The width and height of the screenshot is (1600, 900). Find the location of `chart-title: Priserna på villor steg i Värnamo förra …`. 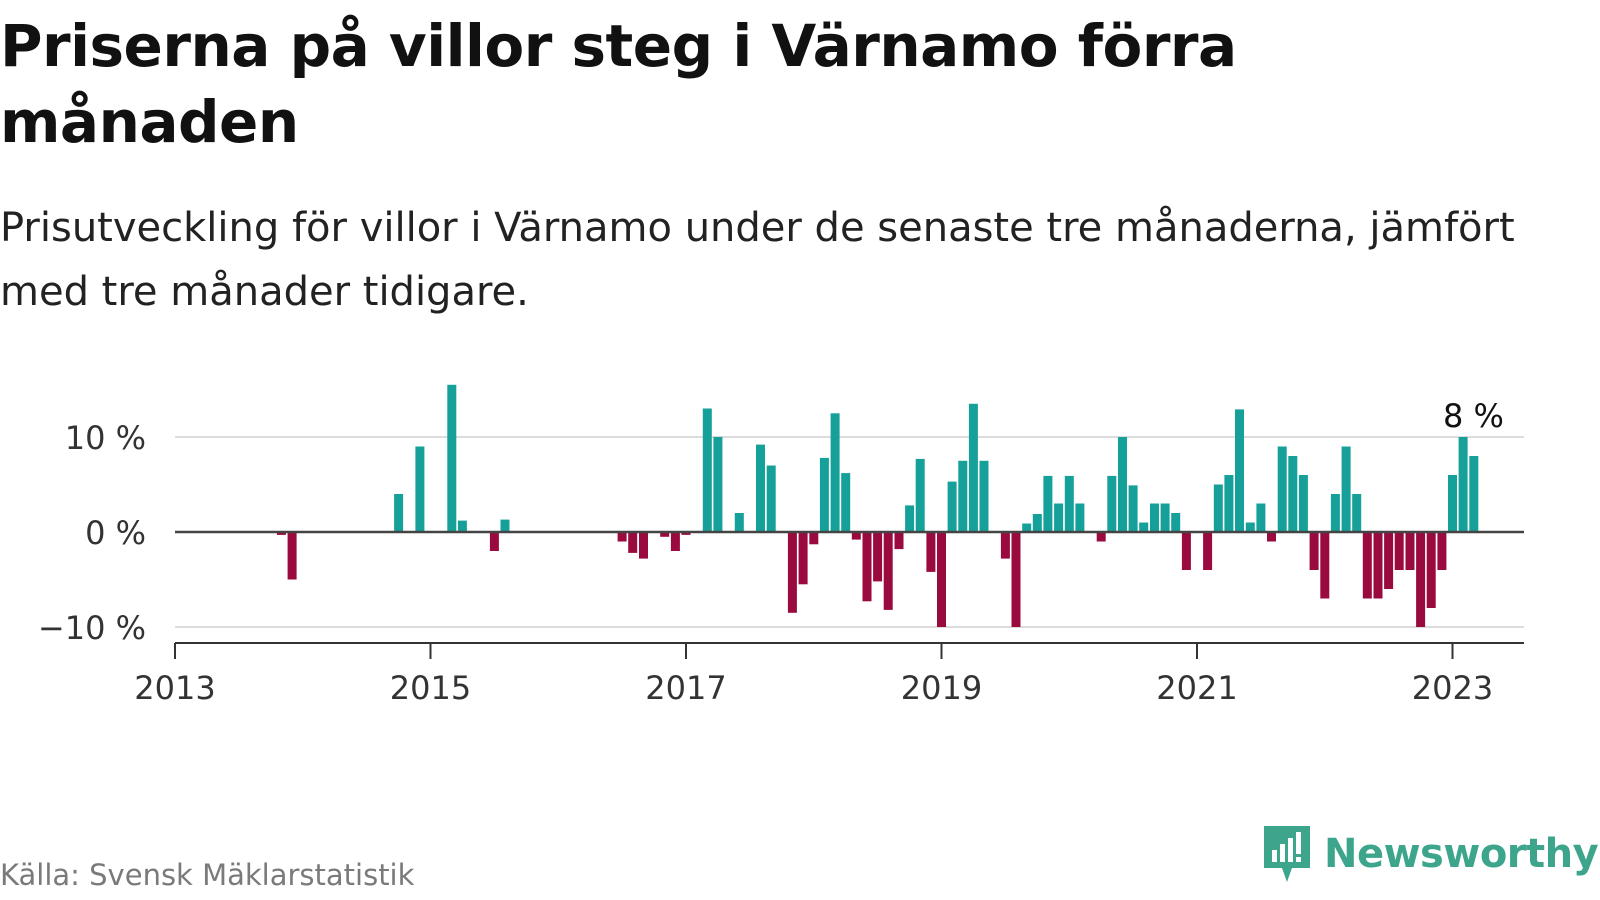

chart-title: Priserna på villor steg i Värnamo förra … is located at coordinates (618, 84).